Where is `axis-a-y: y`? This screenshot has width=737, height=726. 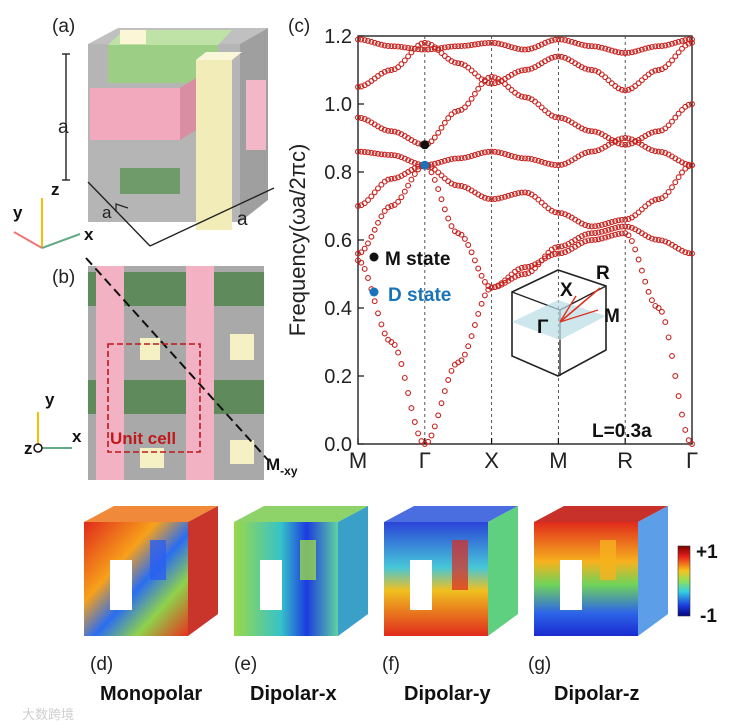
axis-a-y: y is located at coordinates (18, 212).